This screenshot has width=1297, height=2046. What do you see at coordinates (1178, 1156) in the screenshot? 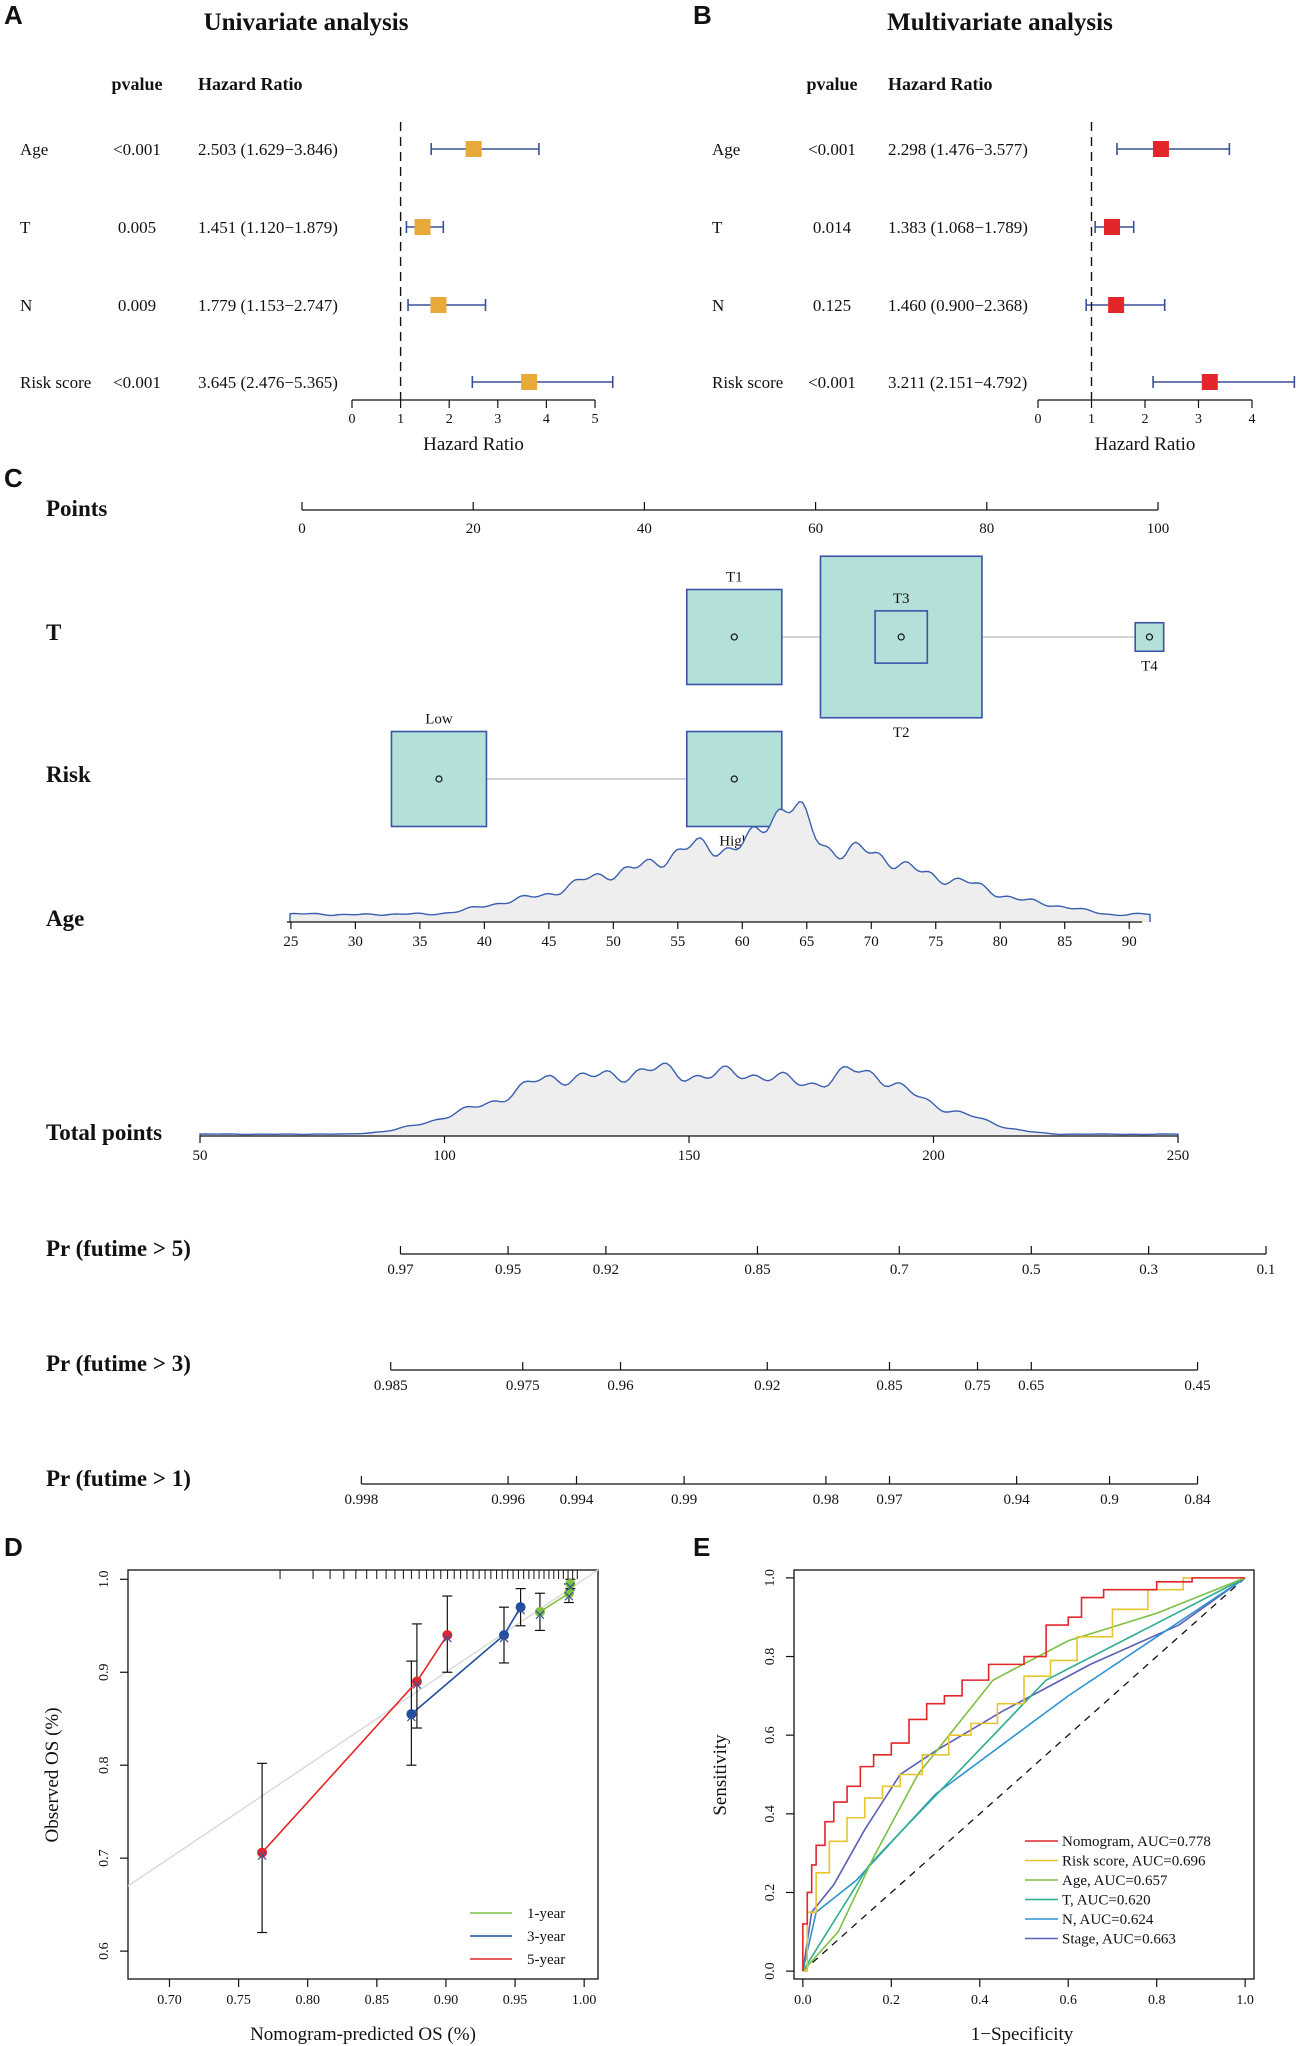
I see `nom-total-points-tick-label: 250` at bounding box center [1178, 1156].